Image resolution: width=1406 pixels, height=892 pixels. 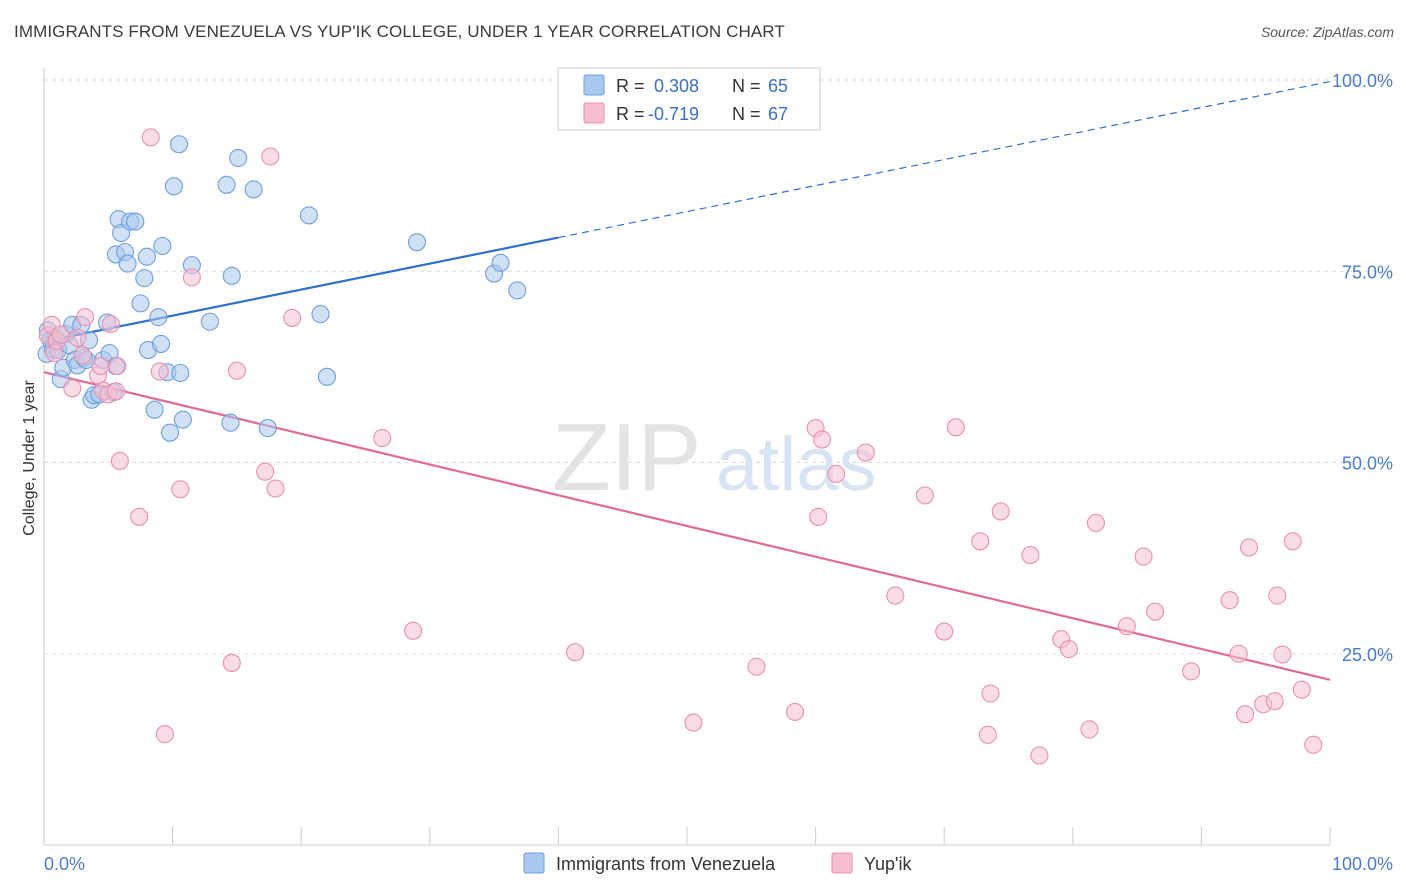 What do you see at coordinates (301, 289) in the screenshot?
I see `trend-line-venezuela` at bounding box center [301, 289].